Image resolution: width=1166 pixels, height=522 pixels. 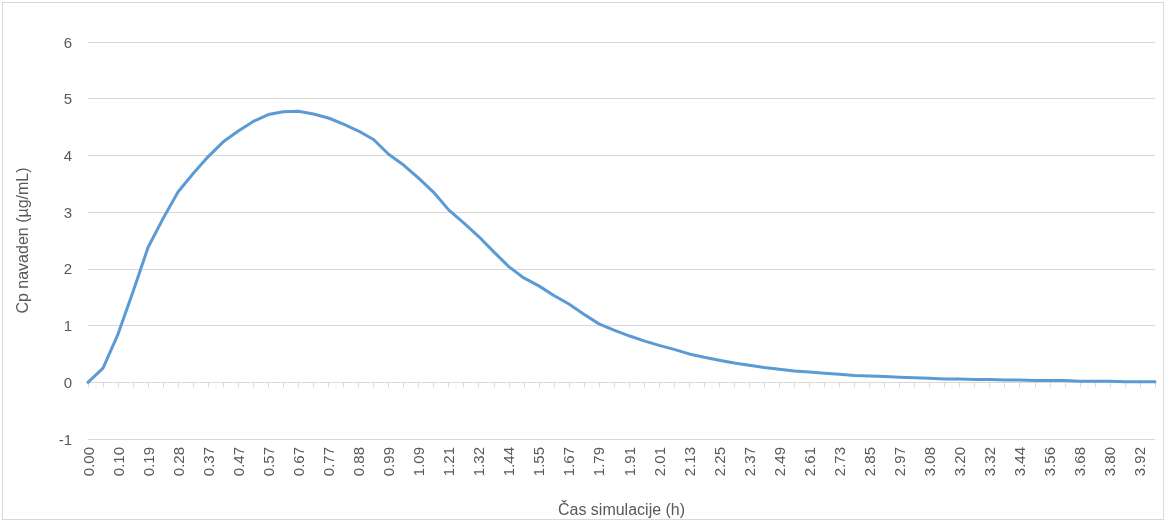 What do you see at coordinates (67, 269) in the screenshot?
I see `y-tick-label: 2` at bounding box center [67, 269].